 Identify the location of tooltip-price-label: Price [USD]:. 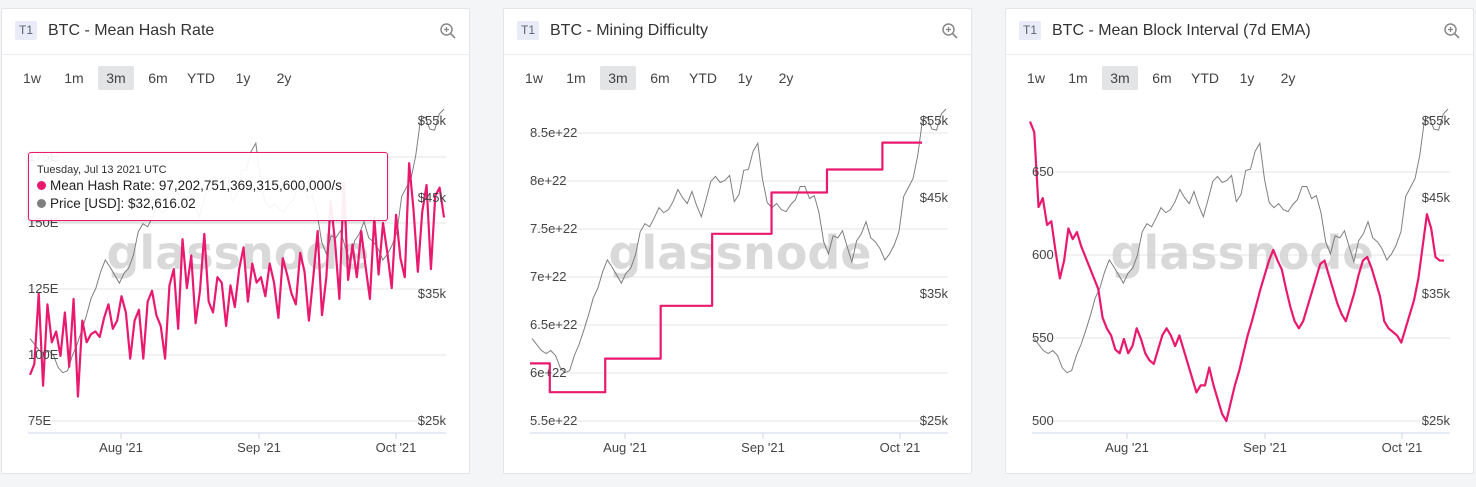
(87, 203).